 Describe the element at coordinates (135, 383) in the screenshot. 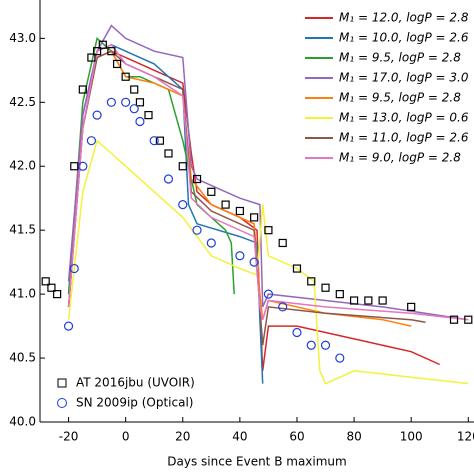

I see `legend-label: AT 2016jbu (UVOIR)` at that location.